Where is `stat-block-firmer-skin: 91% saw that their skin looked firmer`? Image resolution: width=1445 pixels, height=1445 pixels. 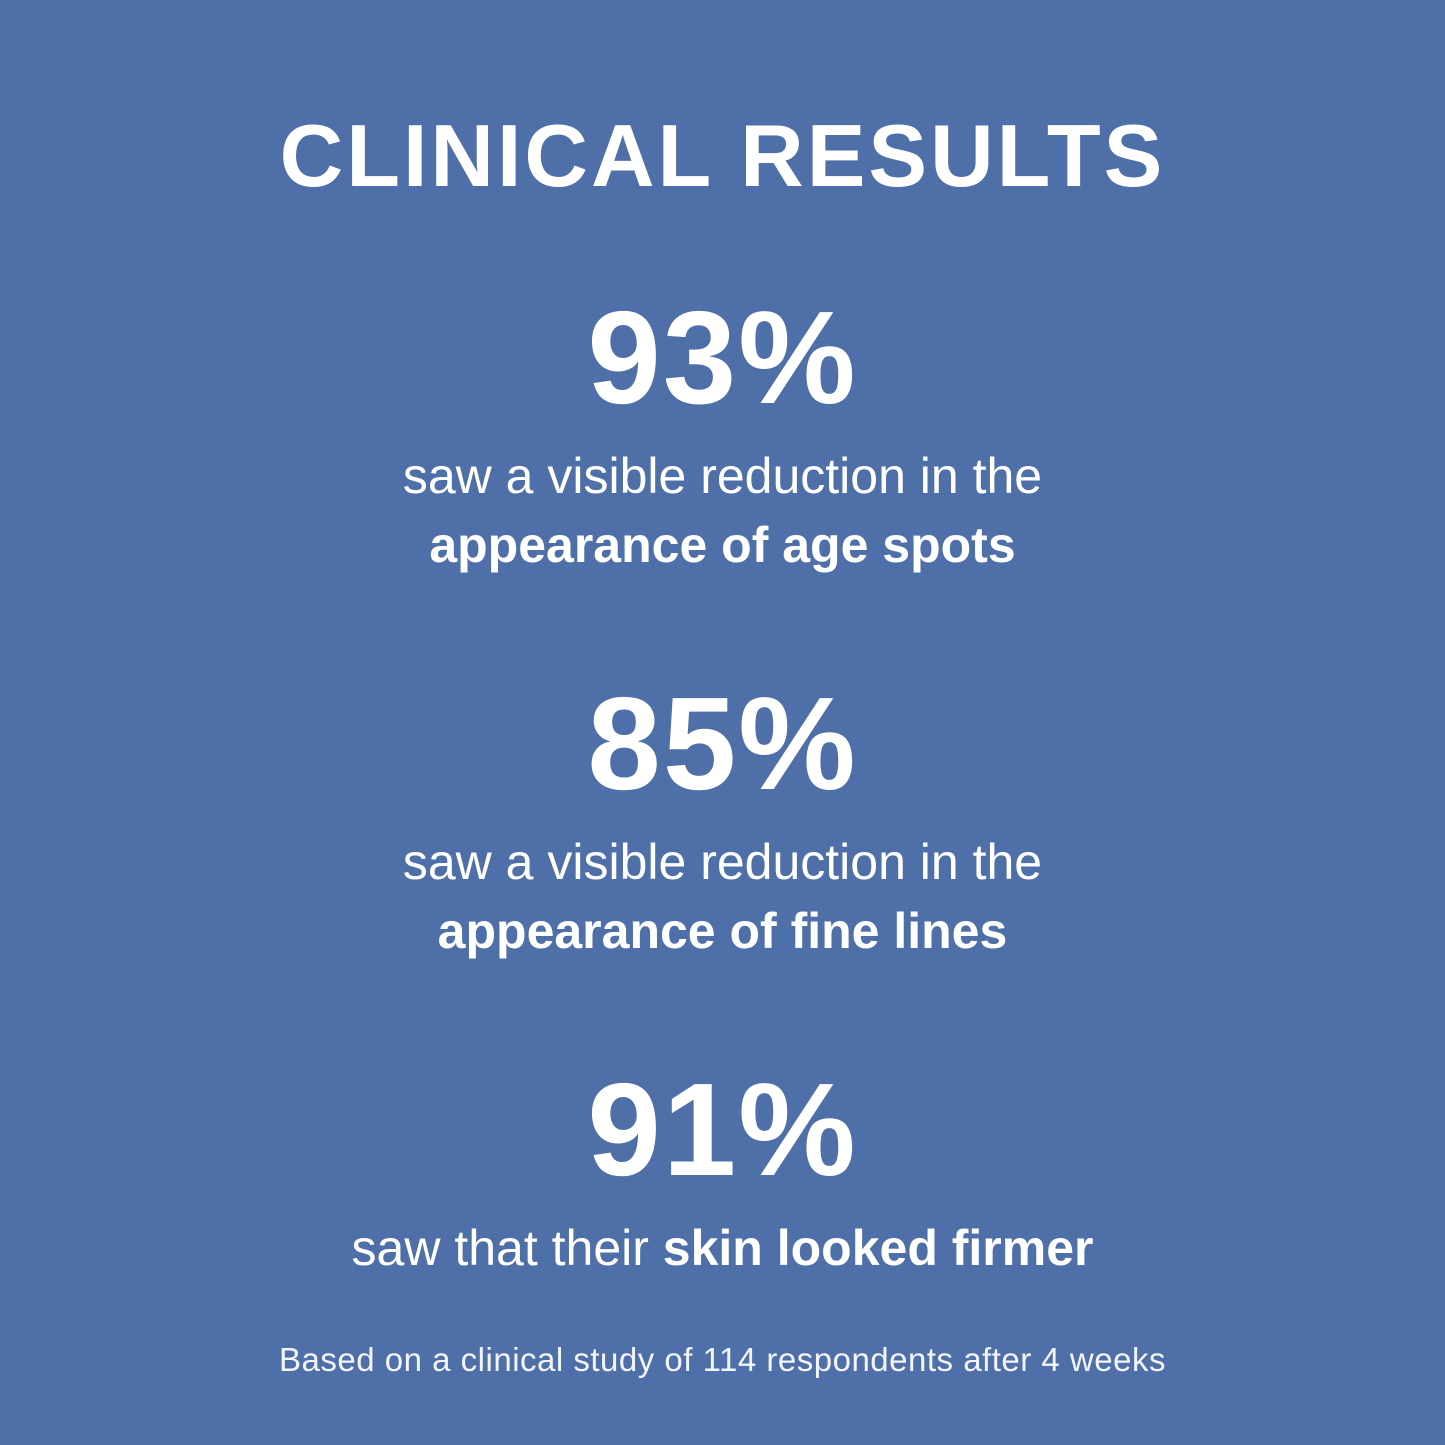 stat-block-firmer-skin: 91% saw that their skin looked firmer is located at coordinates (723, 1173).